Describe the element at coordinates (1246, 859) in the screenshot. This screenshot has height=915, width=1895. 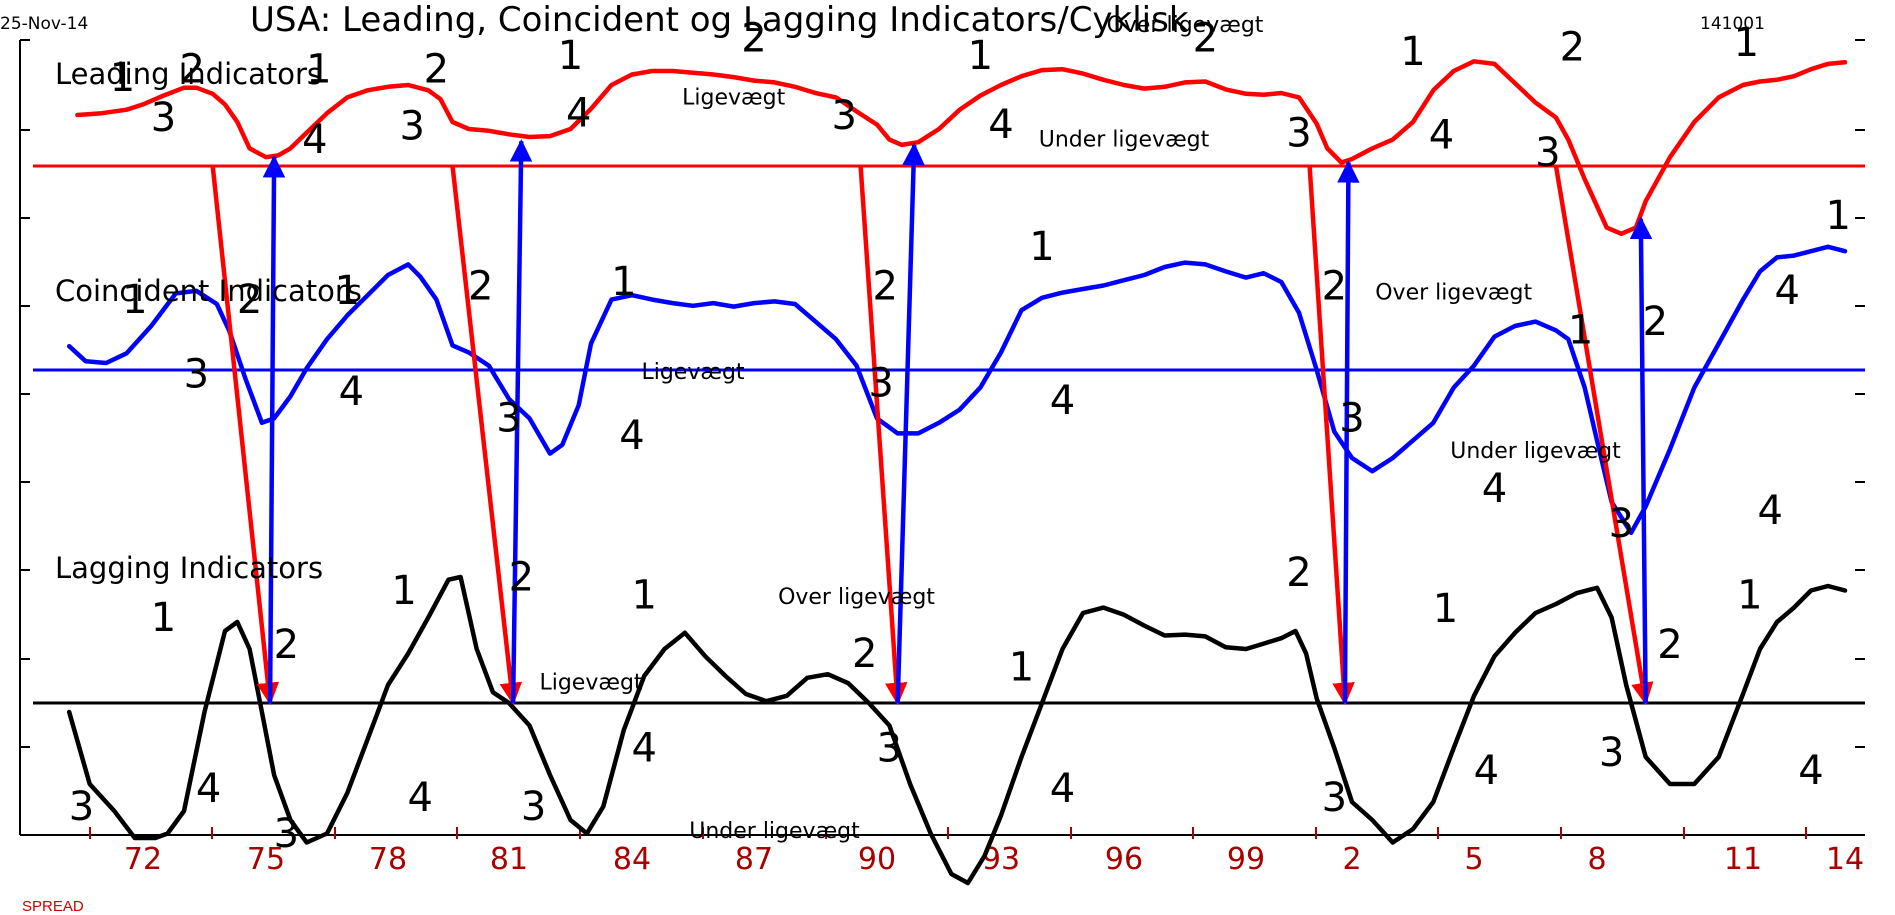
I see `x-tick-label: 99` at that location.